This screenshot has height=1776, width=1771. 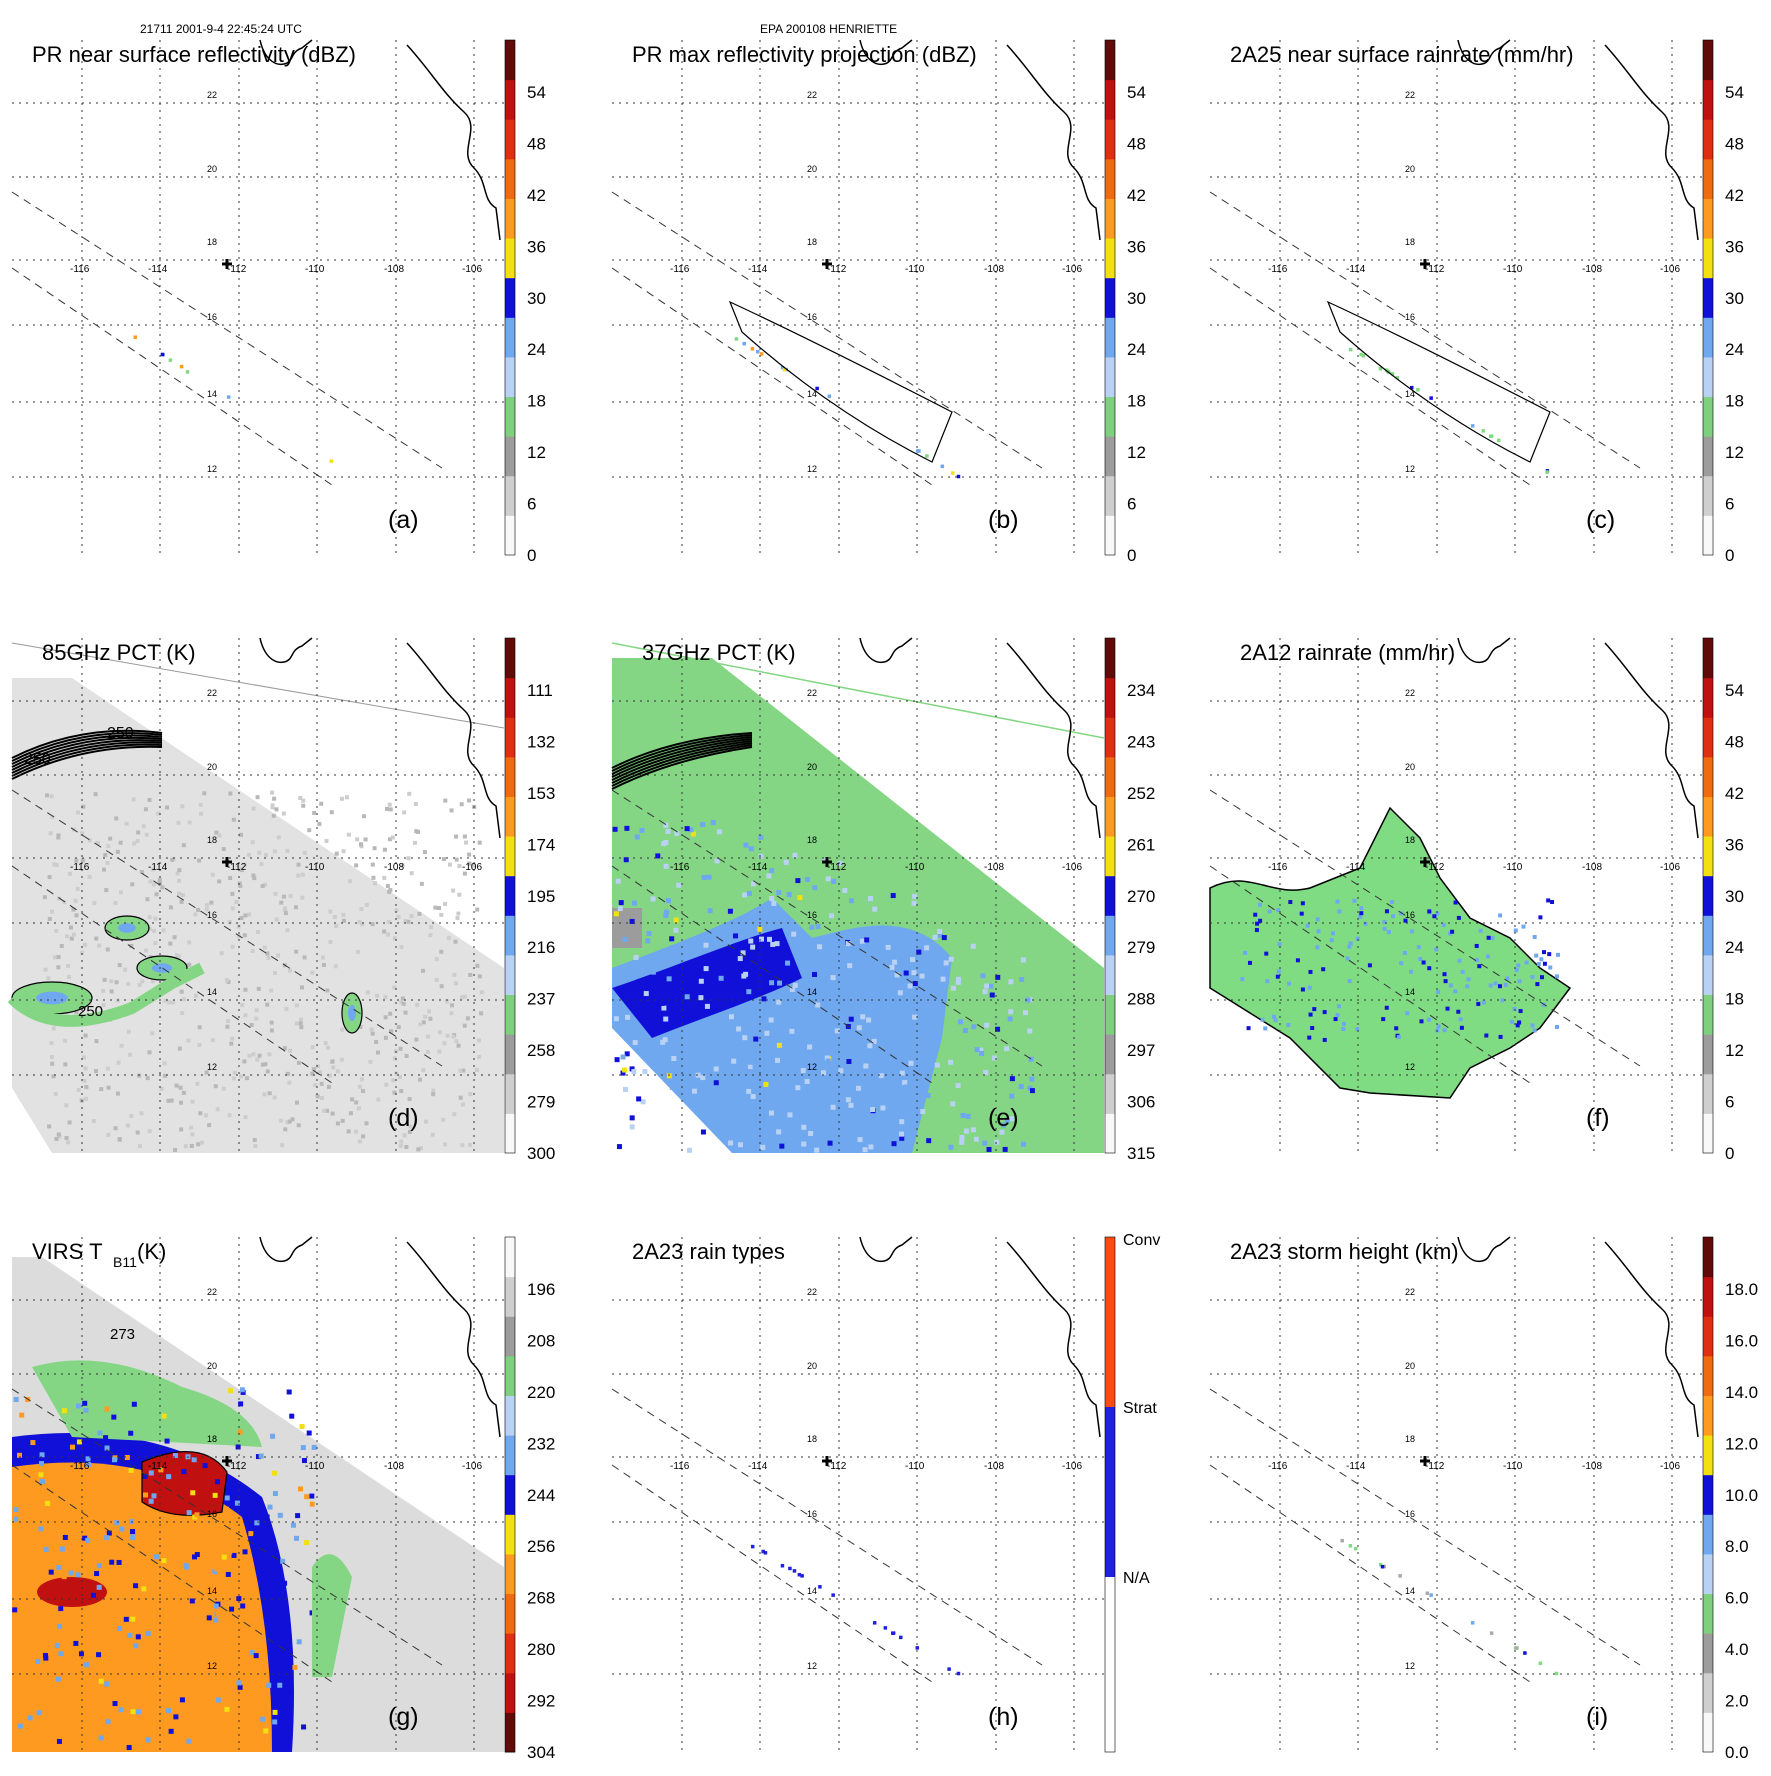 What do you see at coordinates (212, 1366) in the screenshot?
I see `lat-label: 20` at bounding box center [212, 1366].